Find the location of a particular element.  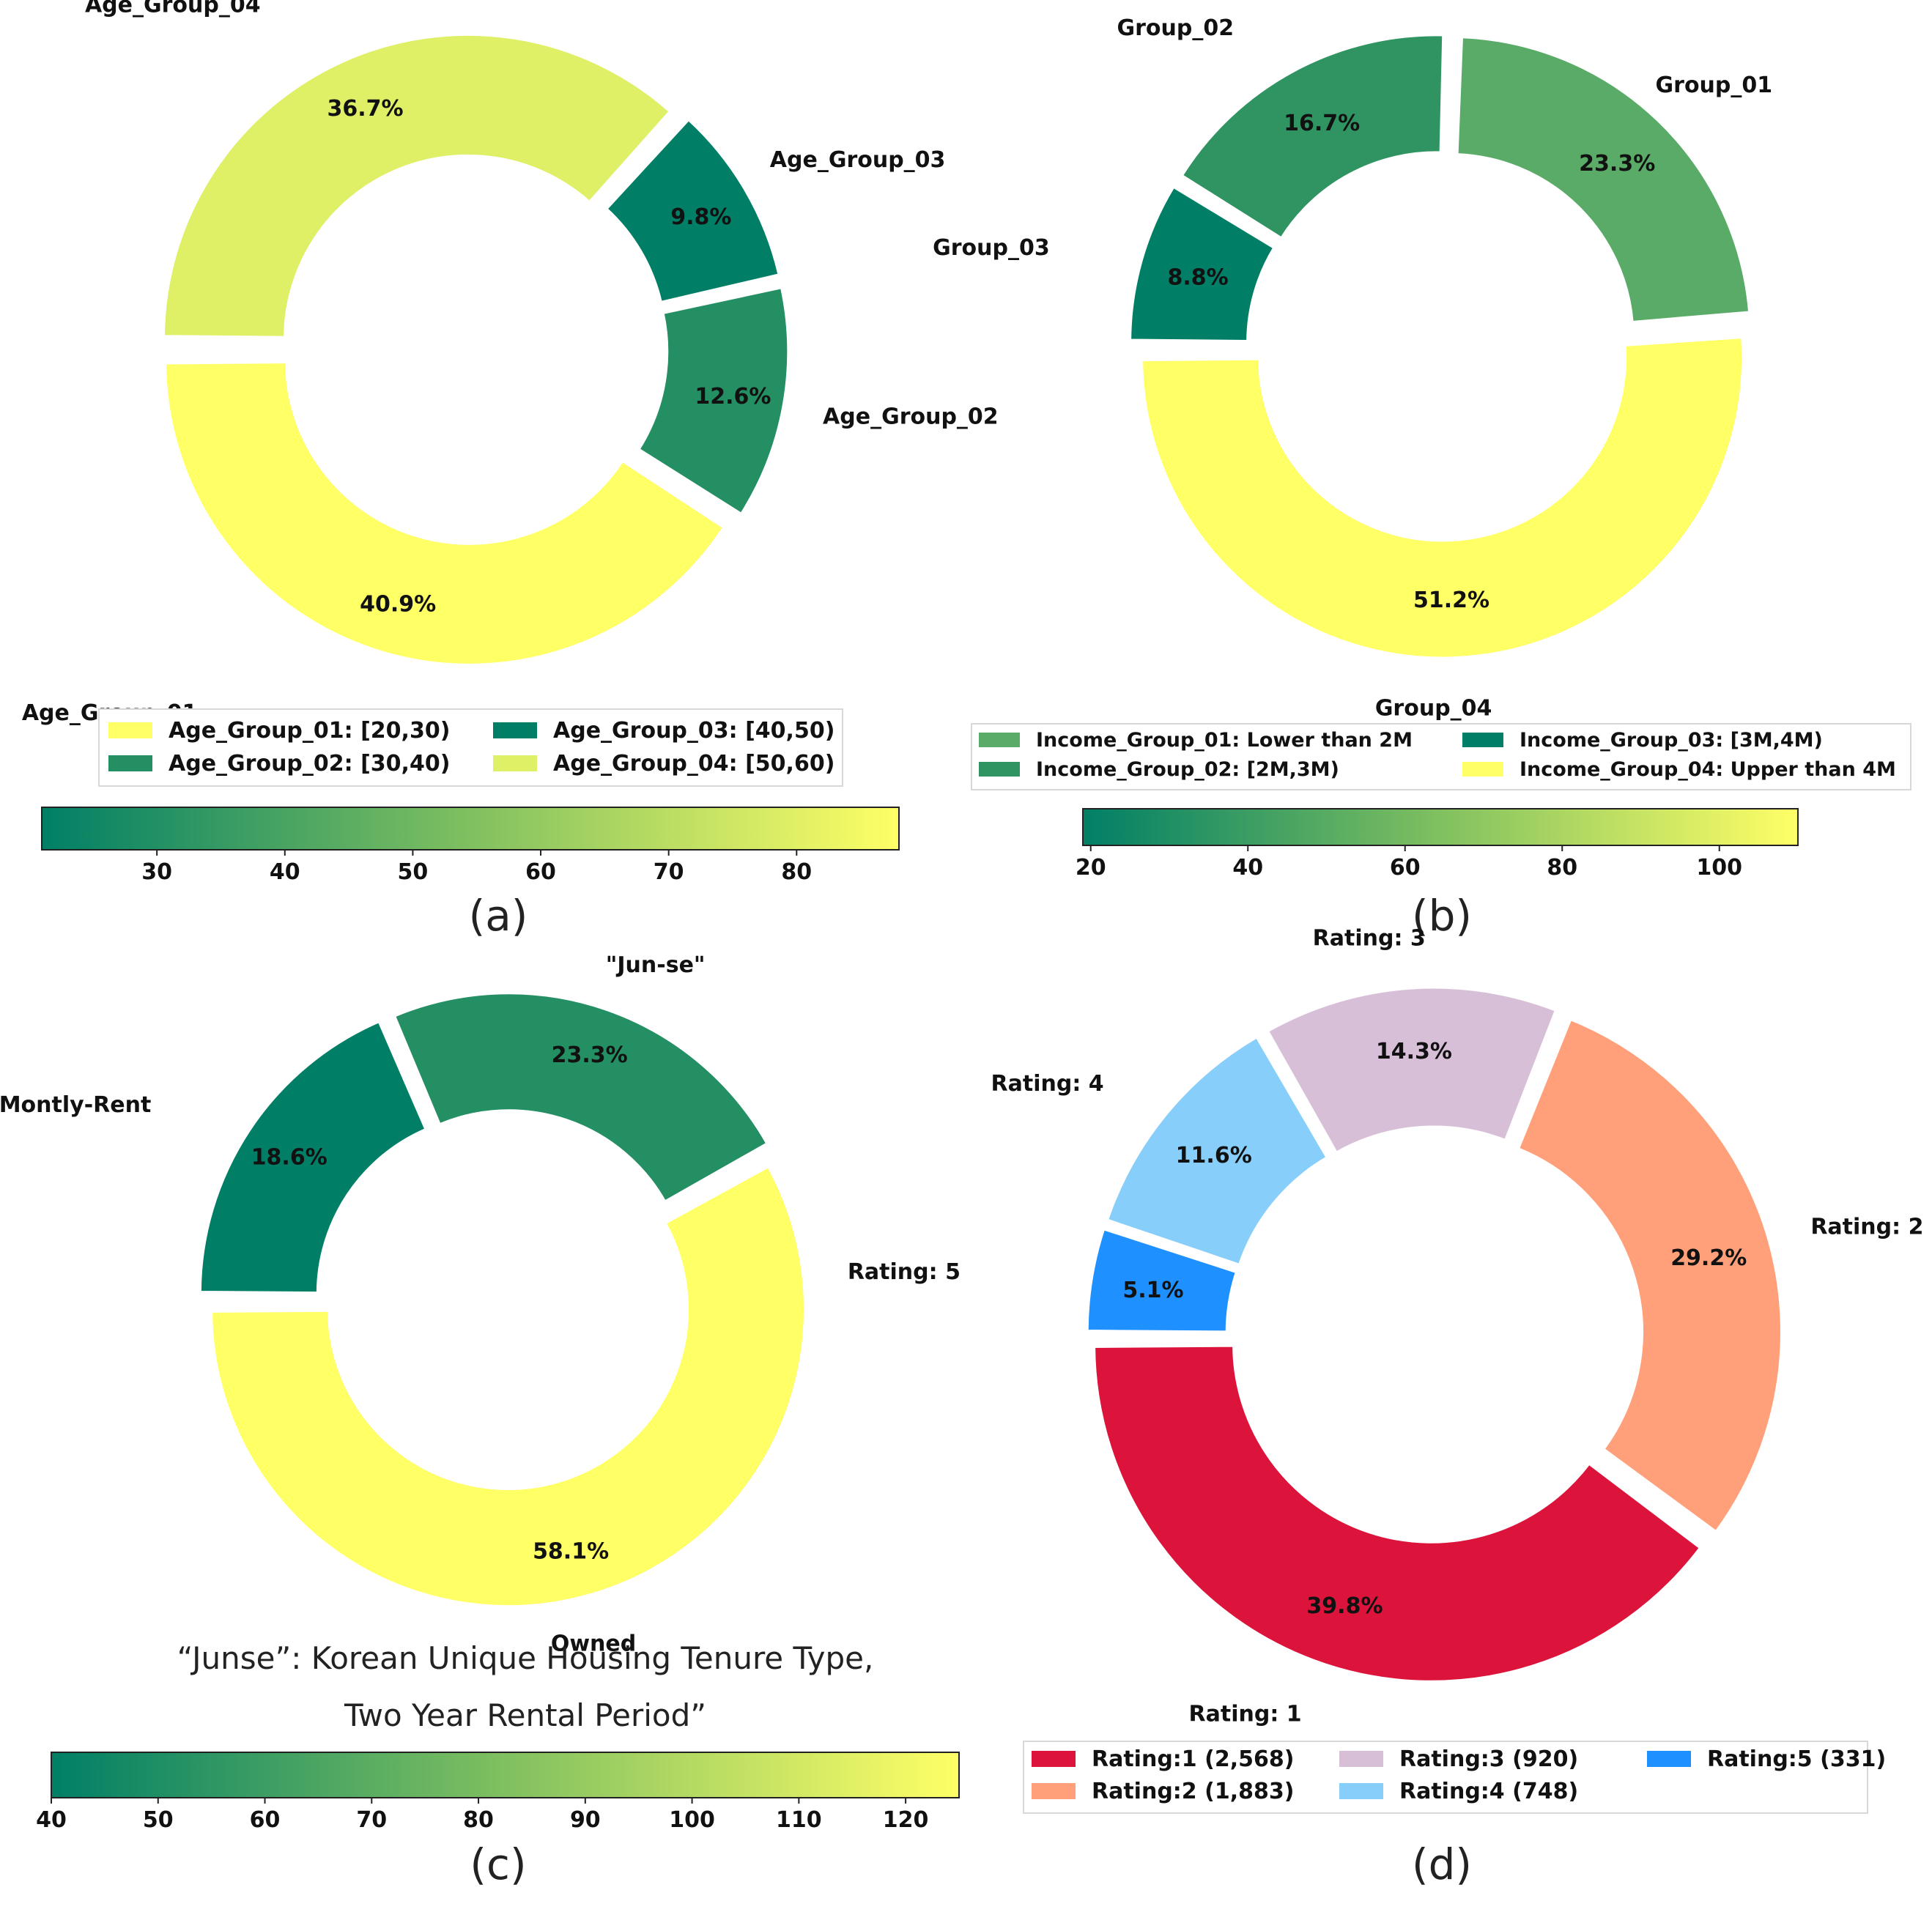

legend-swatch-income-group-03-3m-4m is located at coordinates (1482, 740).